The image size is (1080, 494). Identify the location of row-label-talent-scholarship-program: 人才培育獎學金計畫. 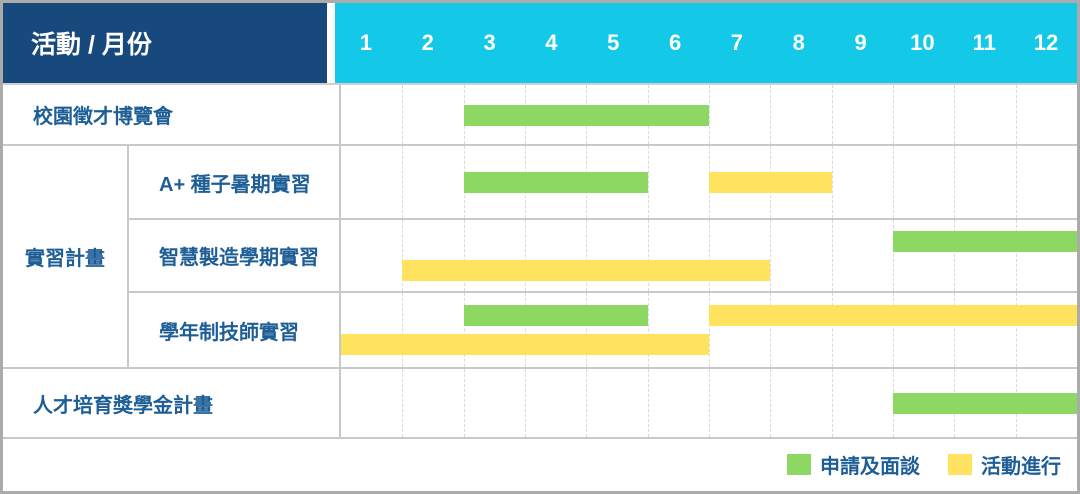
(172, 404).